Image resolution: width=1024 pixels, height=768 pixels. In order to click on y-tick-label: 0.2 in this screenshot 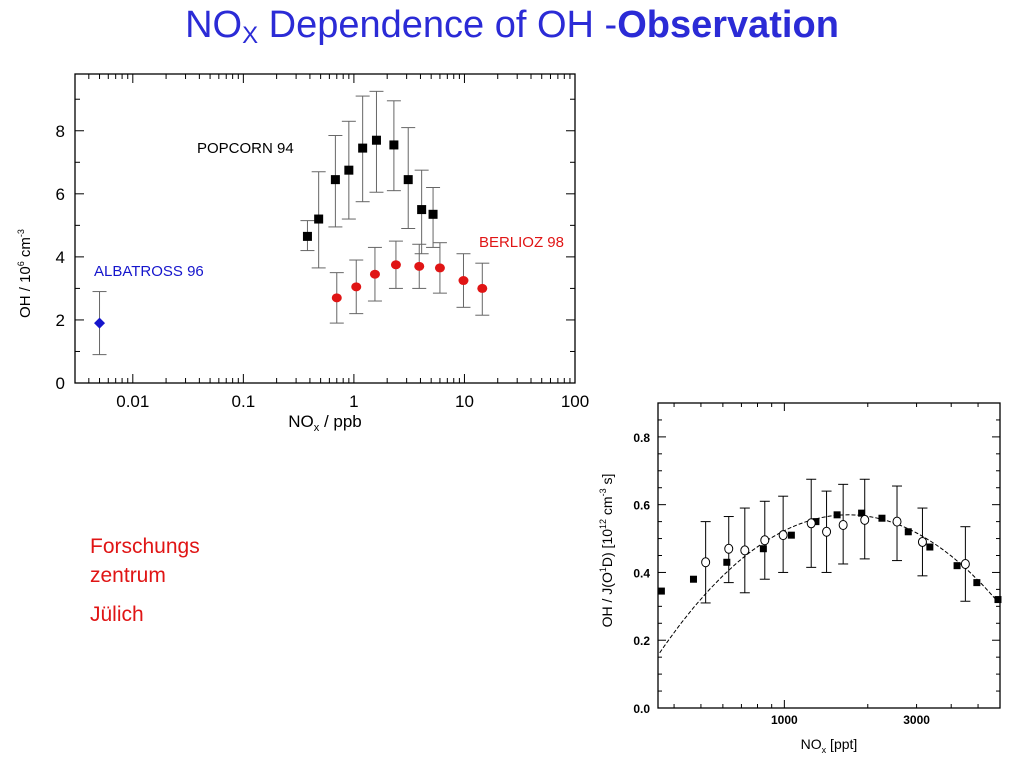, I will do `click(641, 641)`.